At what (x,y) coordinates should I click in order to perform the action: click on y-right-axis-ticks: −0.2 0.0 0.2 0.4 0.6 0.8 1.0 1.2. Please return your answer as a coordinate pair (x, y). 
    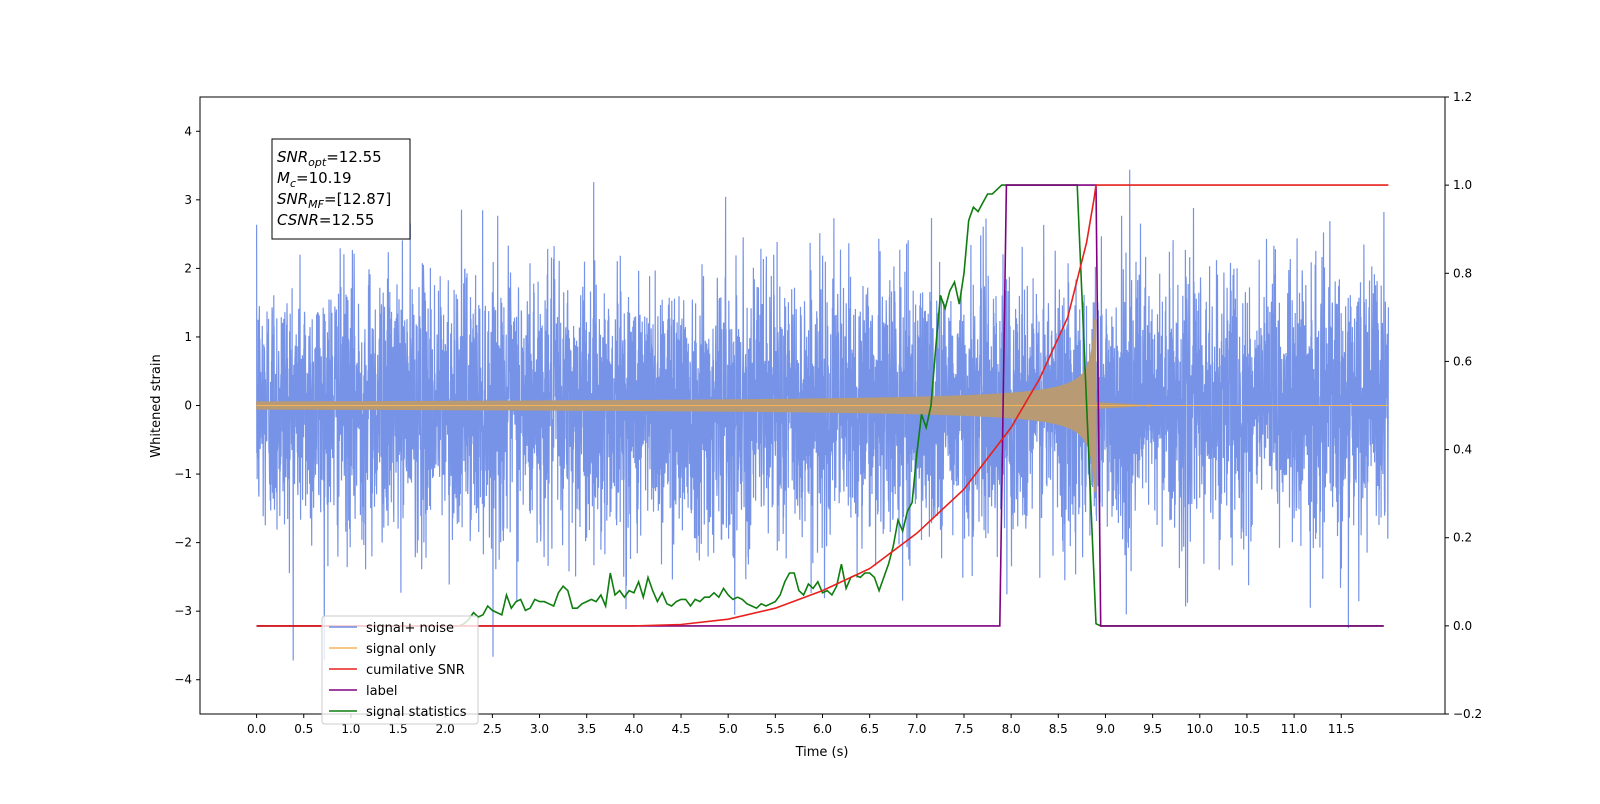
    Looking at the image, I should click on (1463, 405).